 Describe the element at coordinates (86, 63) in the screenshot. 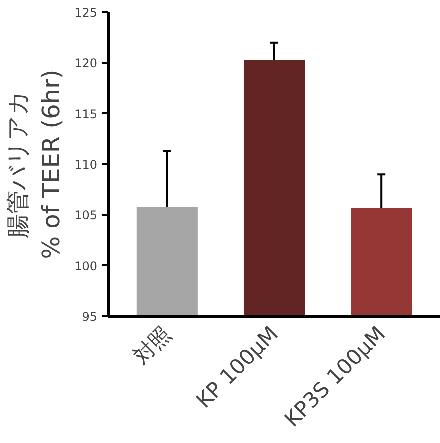

I see `y-tick-label: 120` at that location.